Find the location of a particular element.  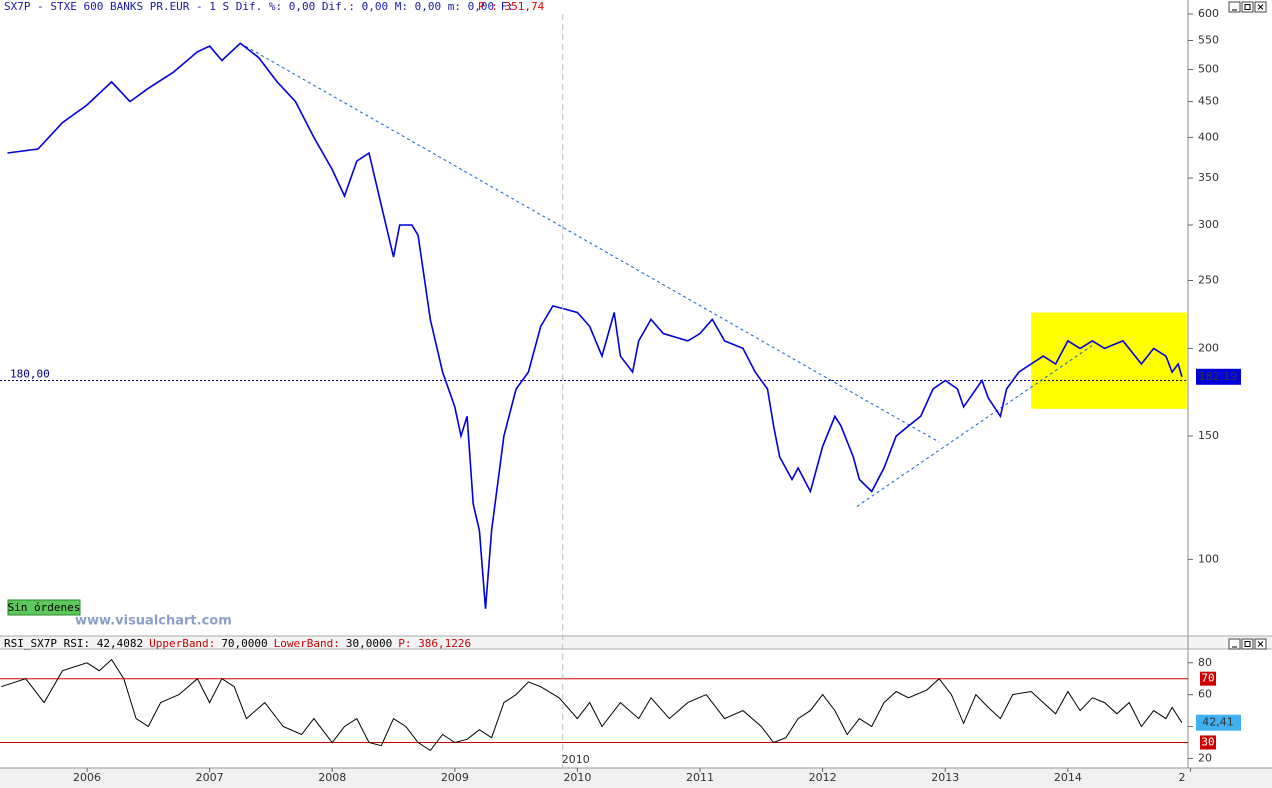

x-tick-label: 2007 is located at coordinates (210, 777).